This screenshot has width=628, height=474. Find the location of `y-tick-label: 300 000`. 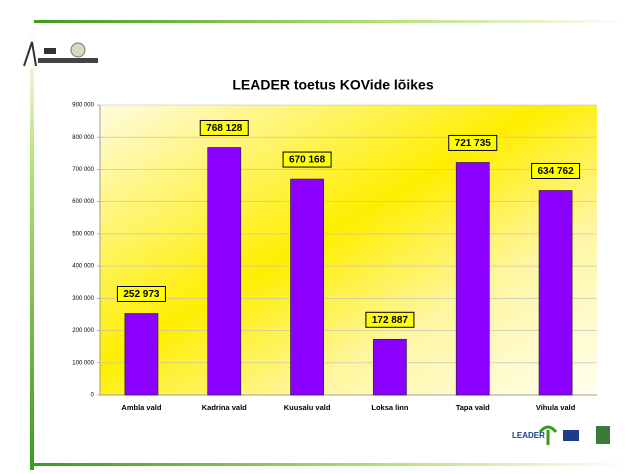

y-tick-label: 300 000 is located at coordinates (83, 299).